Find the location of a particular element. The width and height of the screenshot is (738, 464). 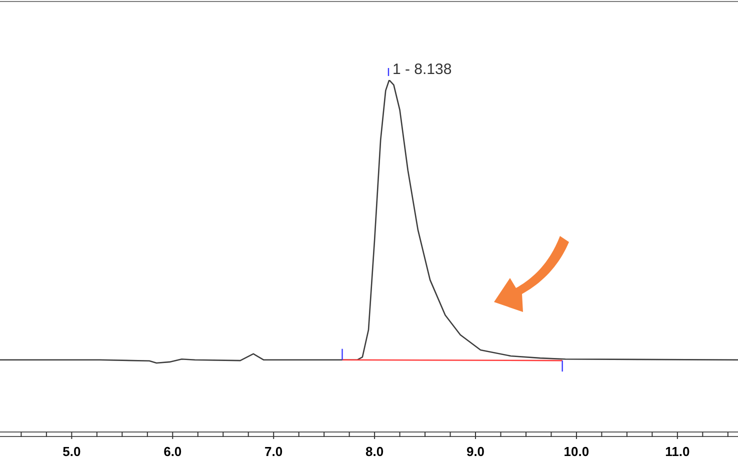

x-tick-label: 5.0 is located at coordinates (71, 451).